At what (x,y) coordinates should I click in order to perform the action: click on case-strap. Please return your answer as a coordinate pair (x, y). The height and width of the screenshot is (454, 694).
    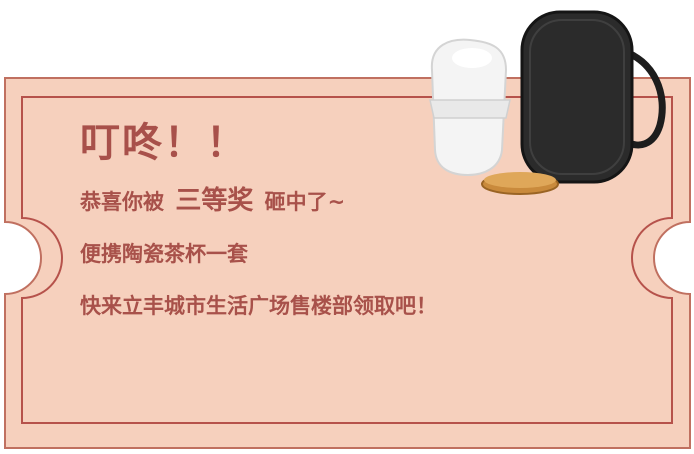
    Looking at the image, I should click on (641, 97).